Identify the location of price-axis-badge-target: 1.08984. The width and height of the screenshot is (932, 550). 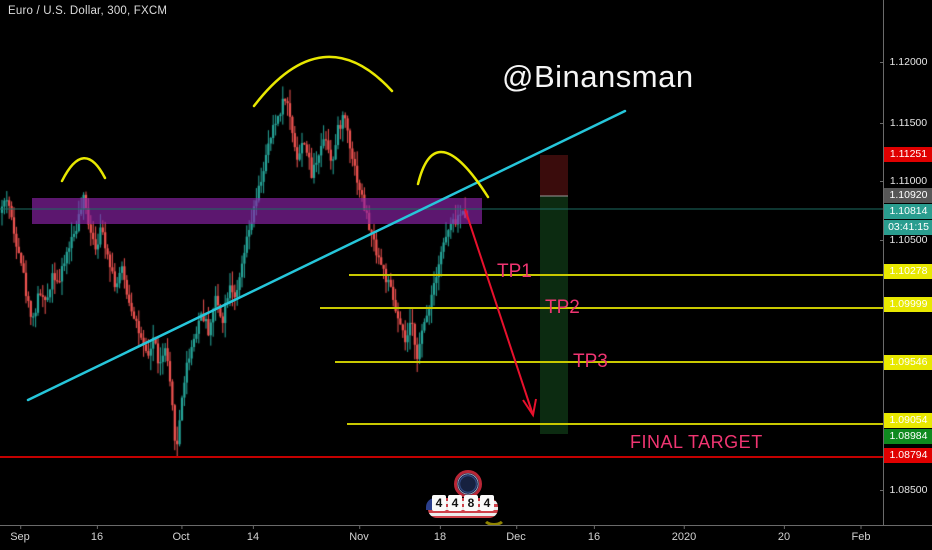
(908, 436).